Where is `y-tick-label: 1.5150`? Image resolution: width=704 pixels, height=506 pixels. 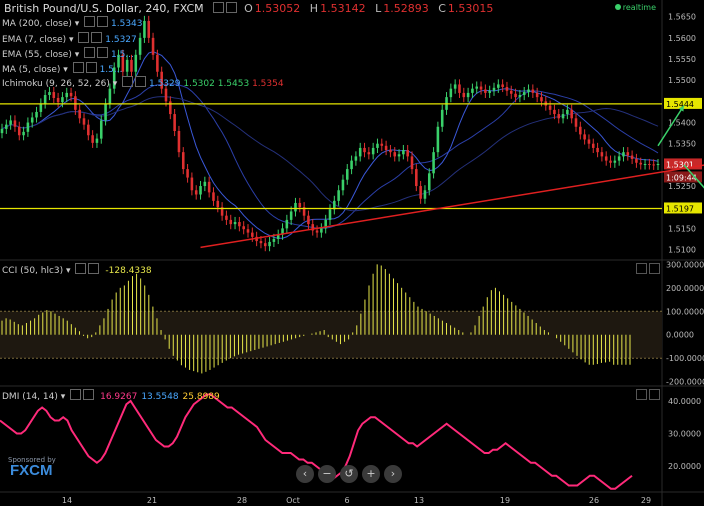 y-tick-label: 1.5150 is located at coordinates (682, 228).